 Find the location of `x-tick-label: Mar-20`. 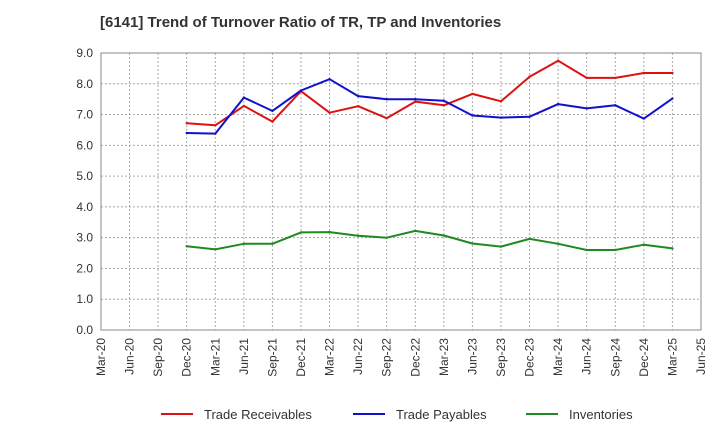

x-tick-label: Mar-20 is located at coordinates (101, 357).